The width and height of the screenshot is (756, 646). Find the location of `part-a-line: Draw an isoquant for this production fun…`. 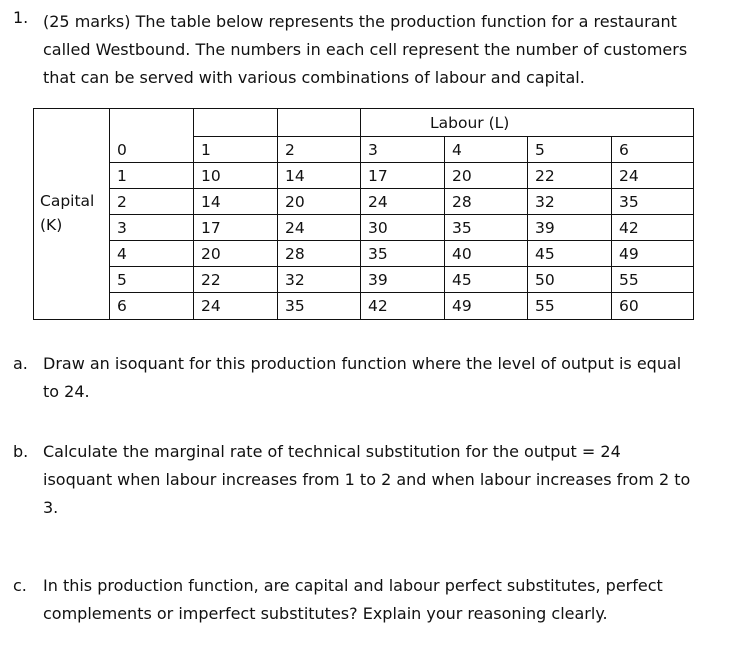

part-a-line: Draw an isoquant for this production fun… is located at coordinates (362, 363).